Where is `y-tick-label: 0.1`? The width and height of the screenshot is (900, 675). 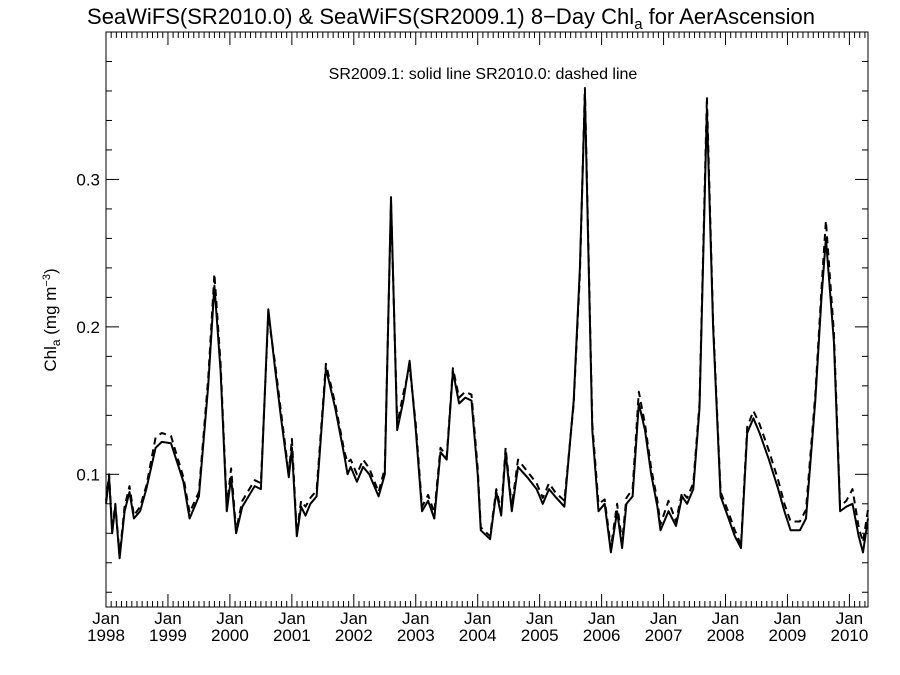
y-tick-label: 0.1 is located at coordinates (88, 474).